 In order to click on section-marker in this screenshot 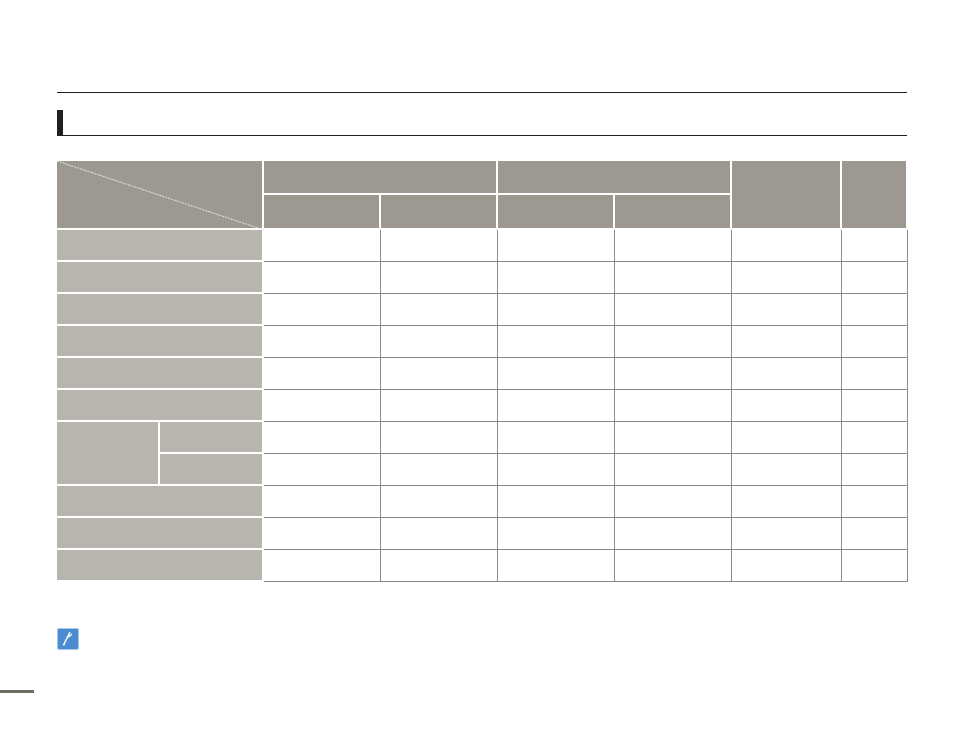, I will do `click(60, 122)`.